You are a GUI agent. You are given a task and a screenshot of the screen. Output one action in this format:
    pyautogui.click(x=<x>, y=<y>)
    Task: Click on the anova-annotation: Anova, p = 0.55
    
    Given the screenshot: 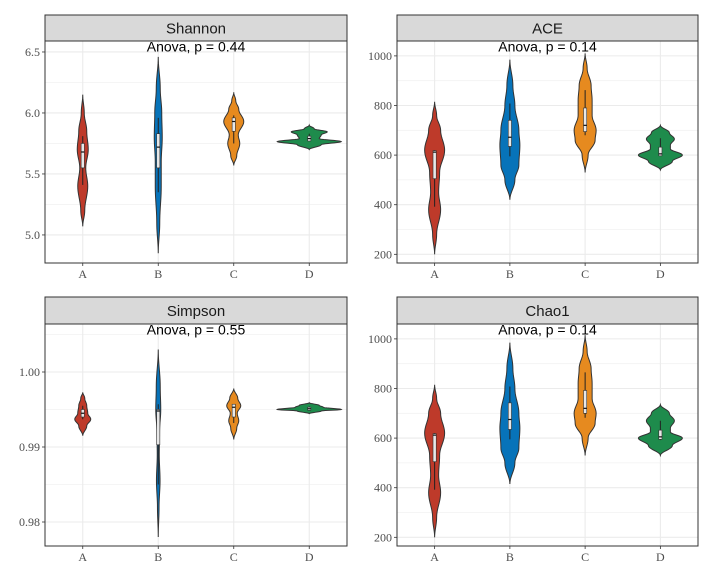 What is the action you would take?
    pyautogui.click(x=196, y=330)
    